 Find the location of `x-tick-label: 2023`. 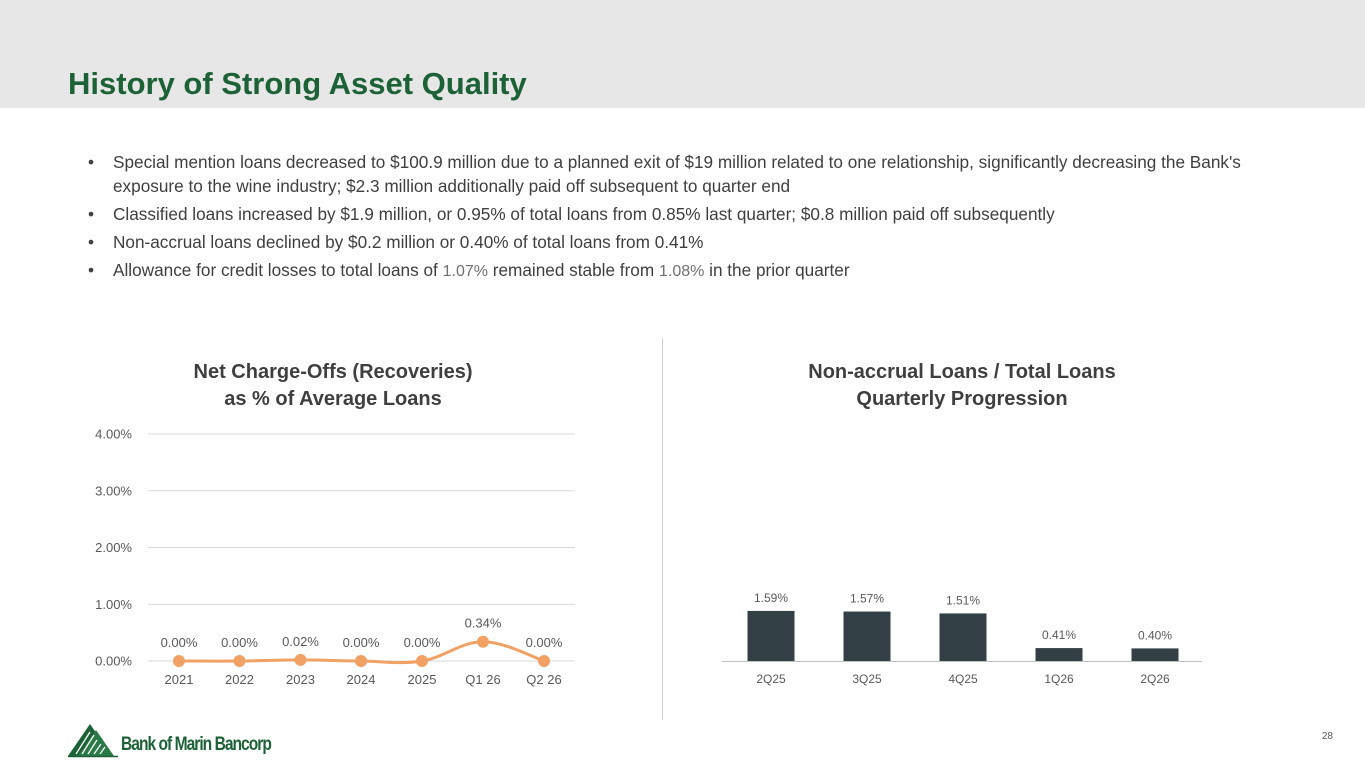

x-tick-label: 2023 is located at coordinates (300, 679).